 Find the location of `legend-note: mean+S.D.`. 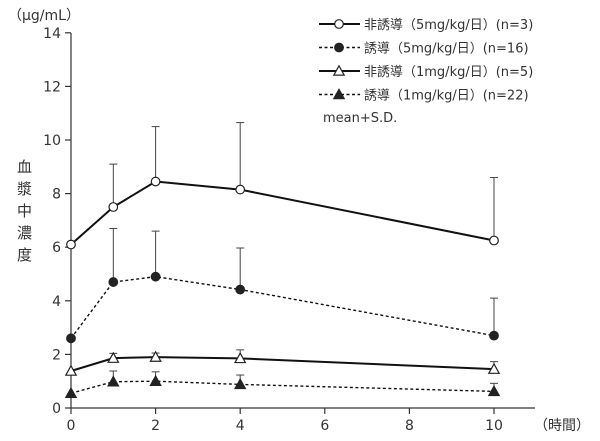

legend-note: mean+S.D. is located at coordinates (360, 118).